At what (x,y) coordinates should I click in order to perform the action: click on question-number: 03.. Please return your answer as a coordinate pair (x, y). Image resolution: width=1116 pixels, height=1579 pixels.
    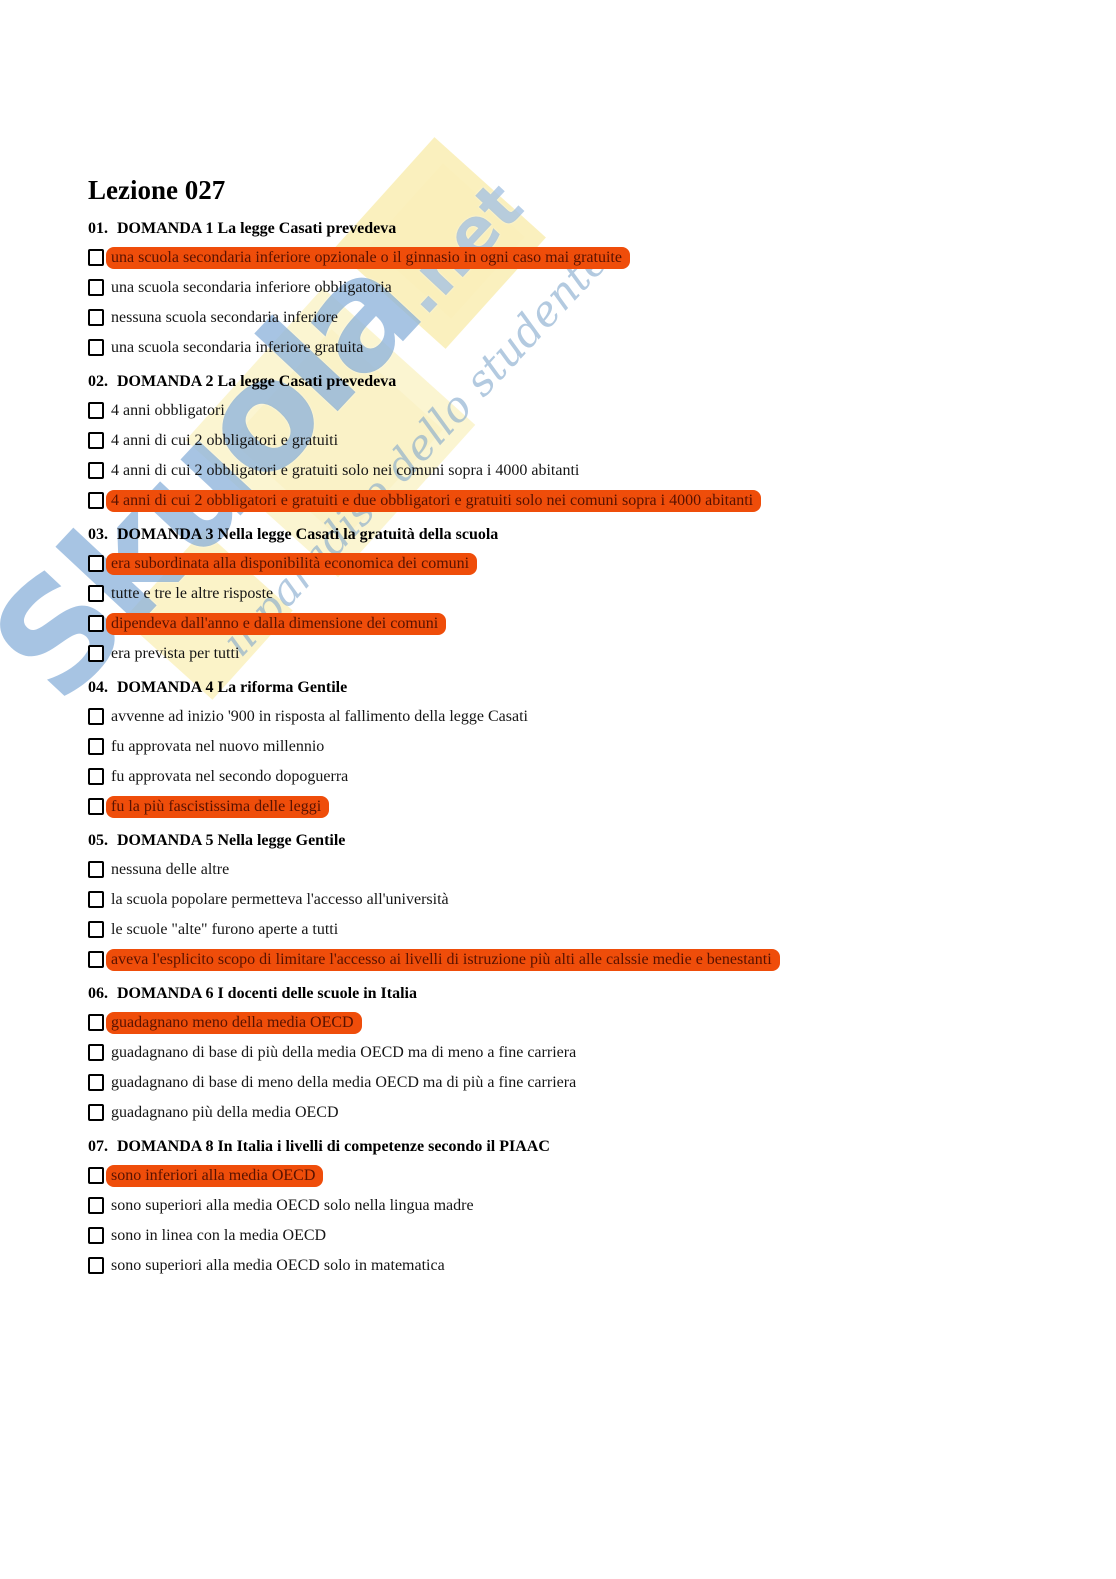
    Looking at the image, I should click on (98, 534).